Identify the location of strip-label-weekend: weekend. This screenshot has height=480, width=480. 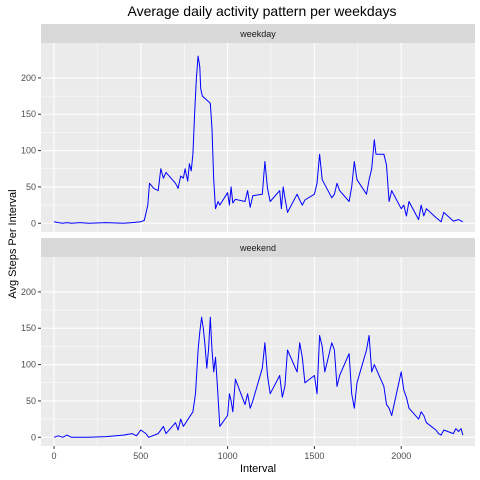
(257, 248).